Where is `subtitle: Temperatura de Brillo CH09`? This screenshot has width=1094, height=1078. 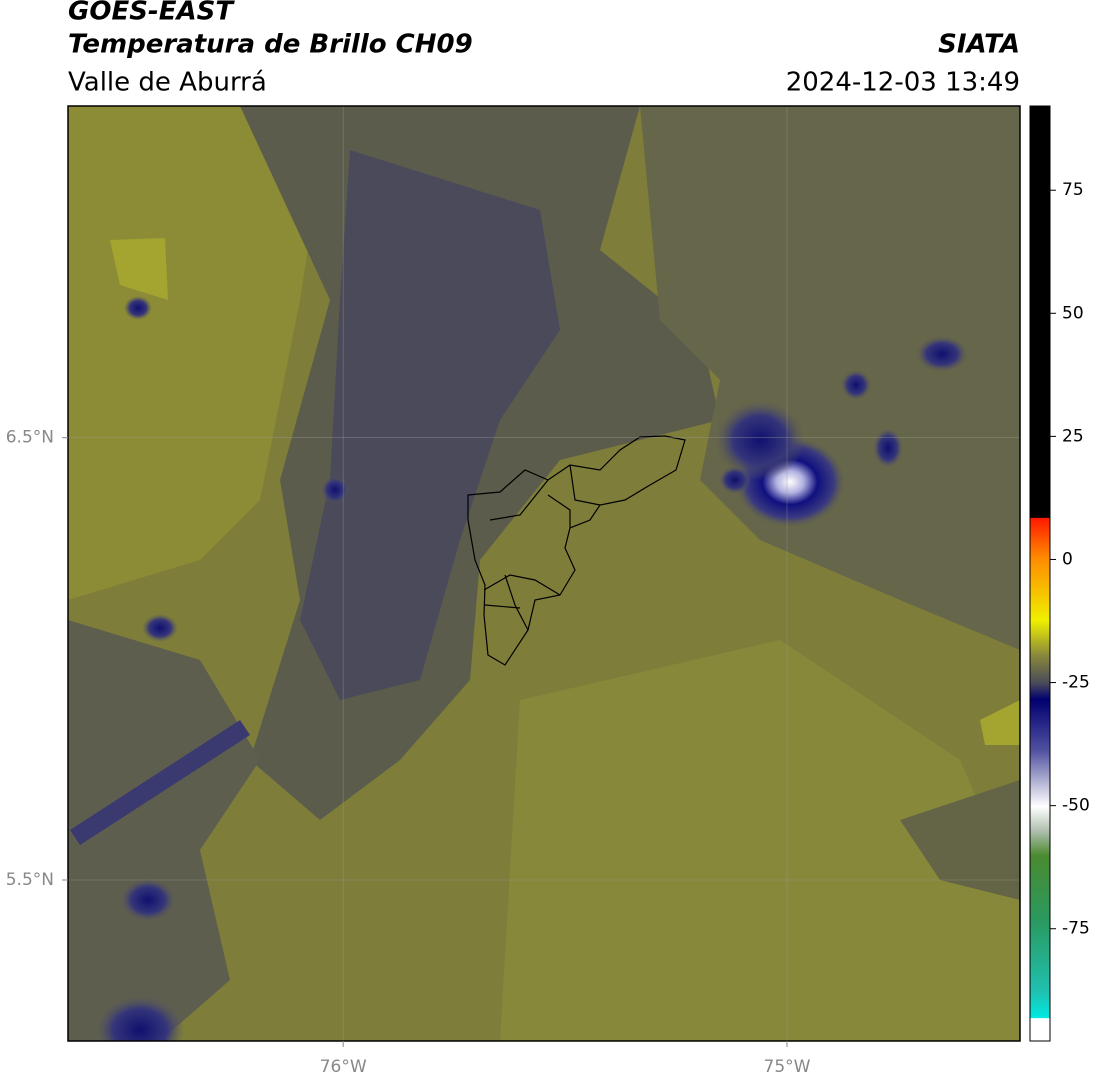
subtitle: Temperatura de Brillo CH09 is located at coordinates (270, 45).